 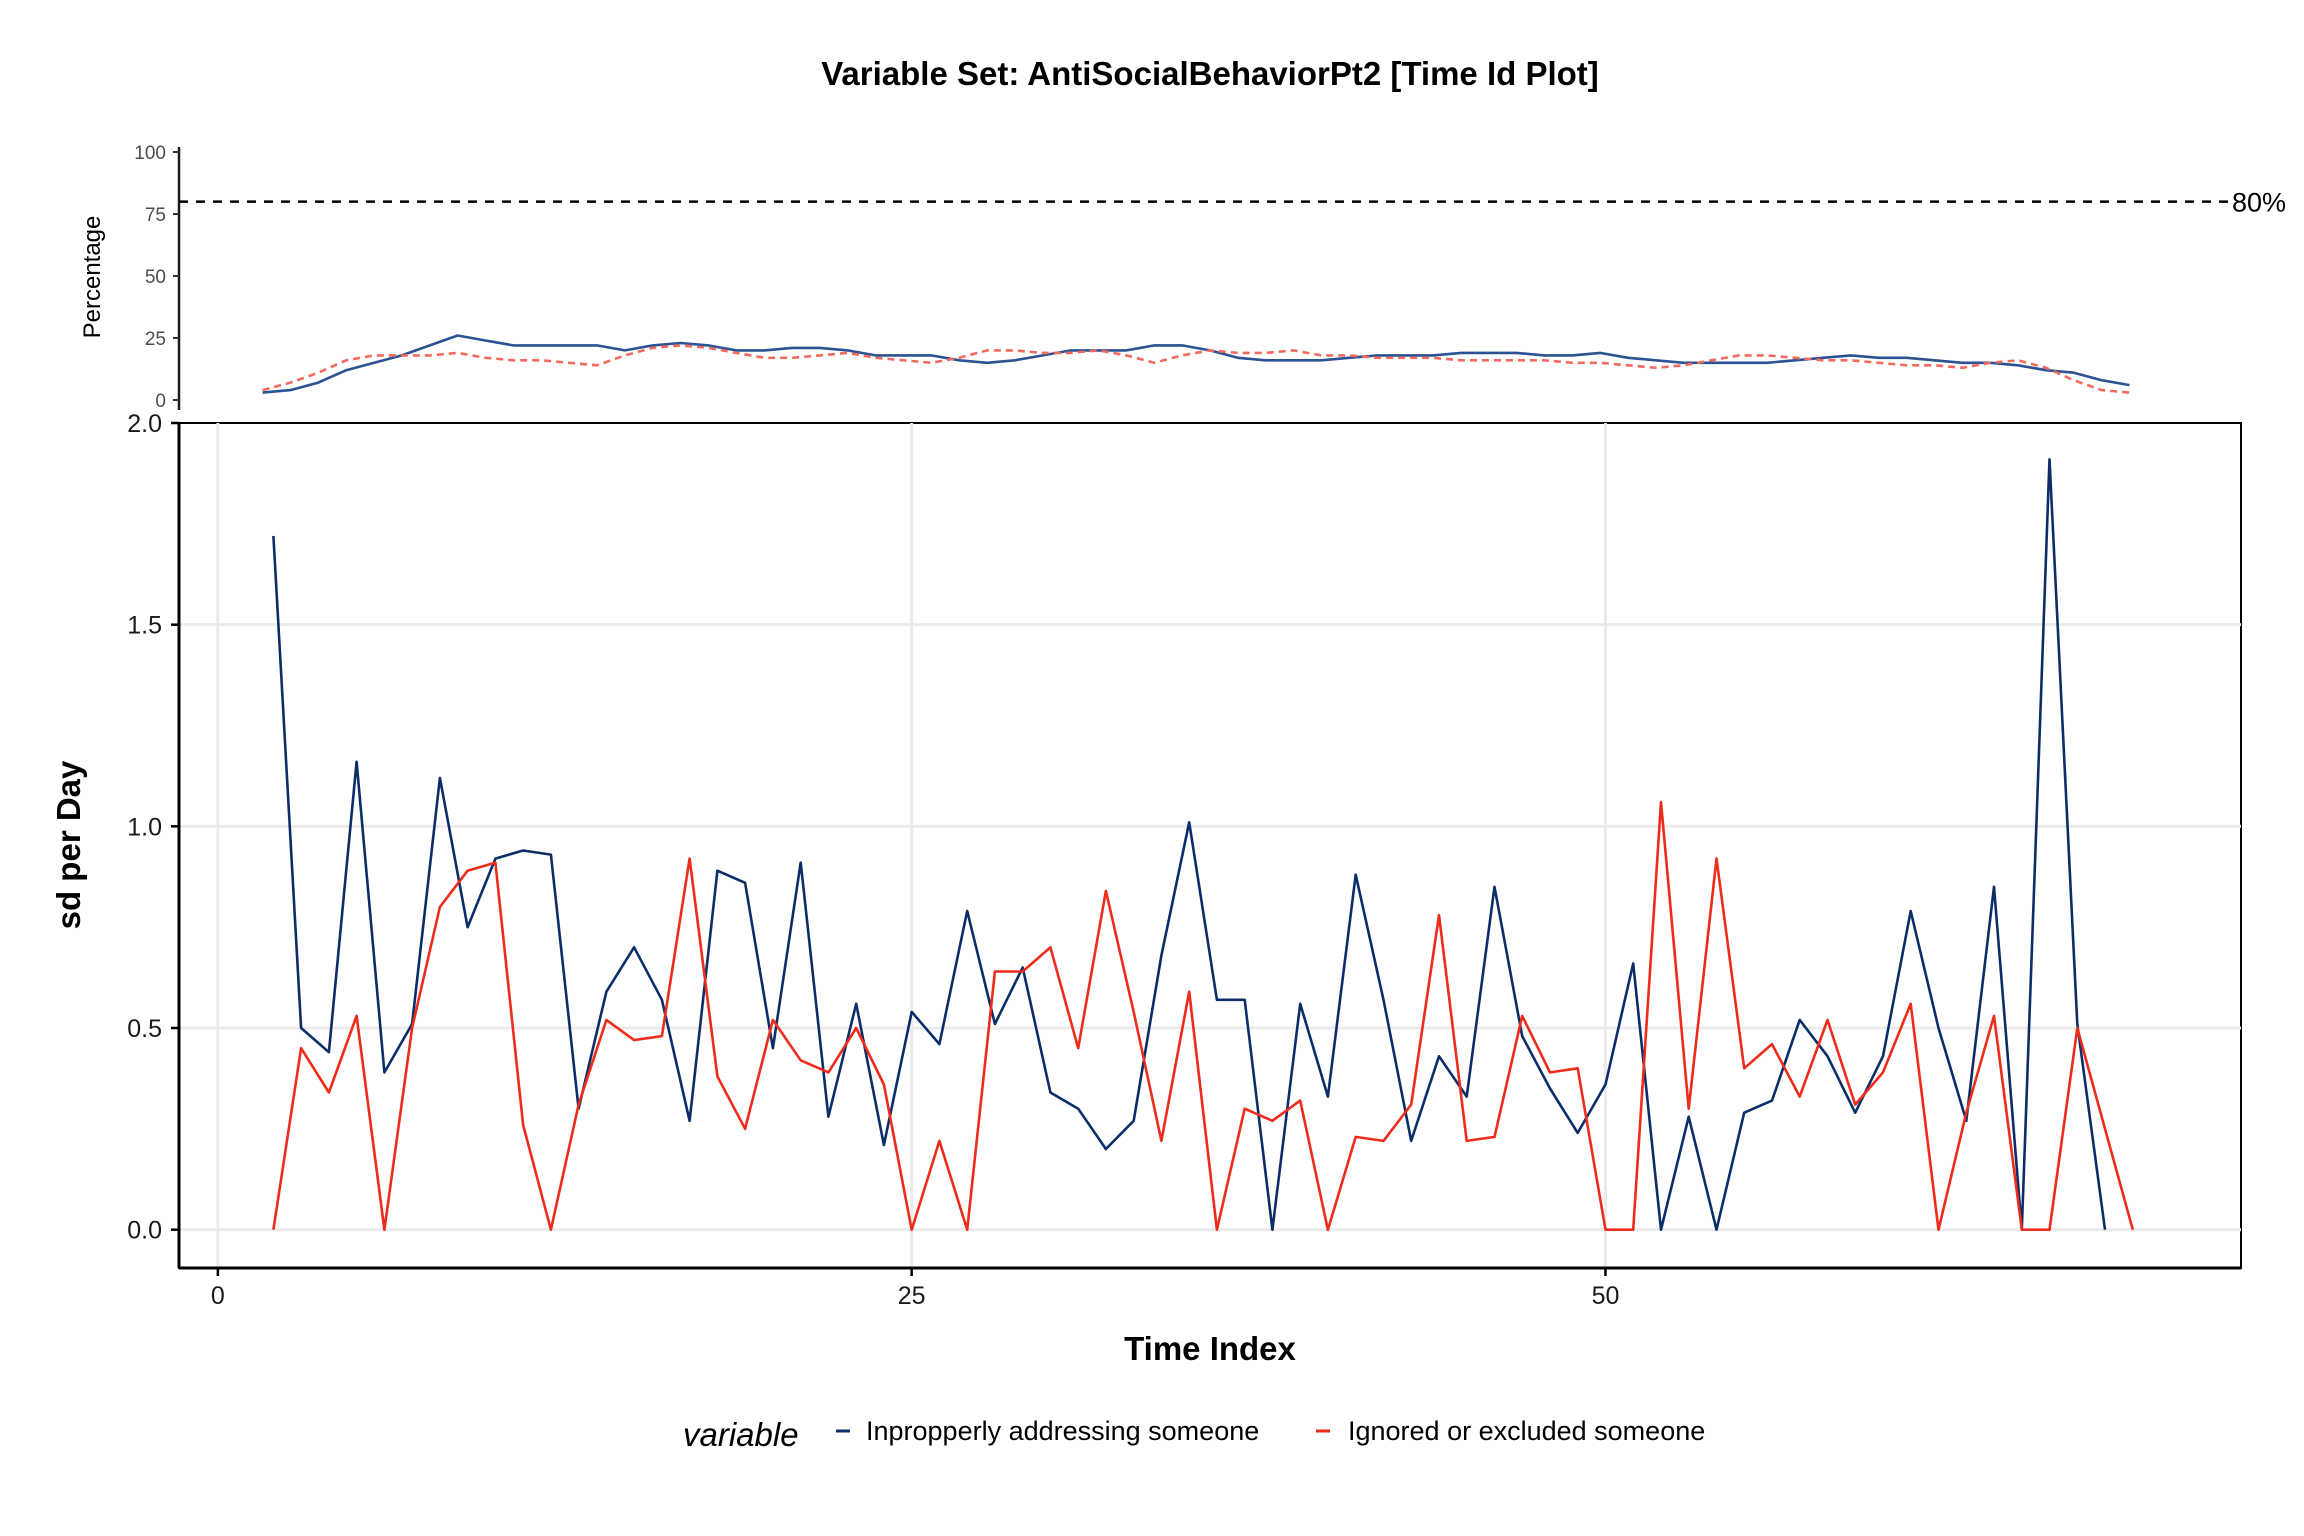 What do you see at coordinates (1606, 1296) in the screenshot?
I see `x-tick-label: 50` at bounding box center [1606, 1296].